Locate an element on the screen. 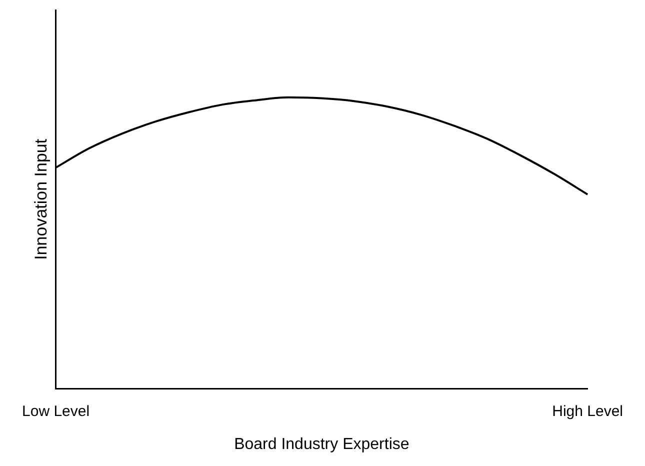  x-tick-label: Low Level is located at coordinates (56, 411).